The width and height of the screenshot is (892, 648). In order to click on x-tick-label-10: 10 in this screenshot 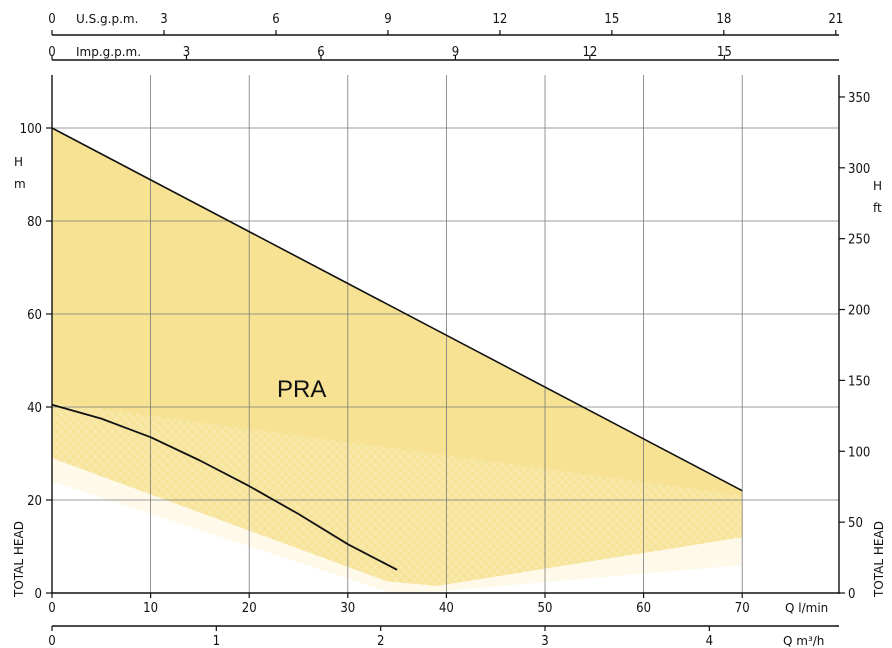, I will do `click(150, 608)`.